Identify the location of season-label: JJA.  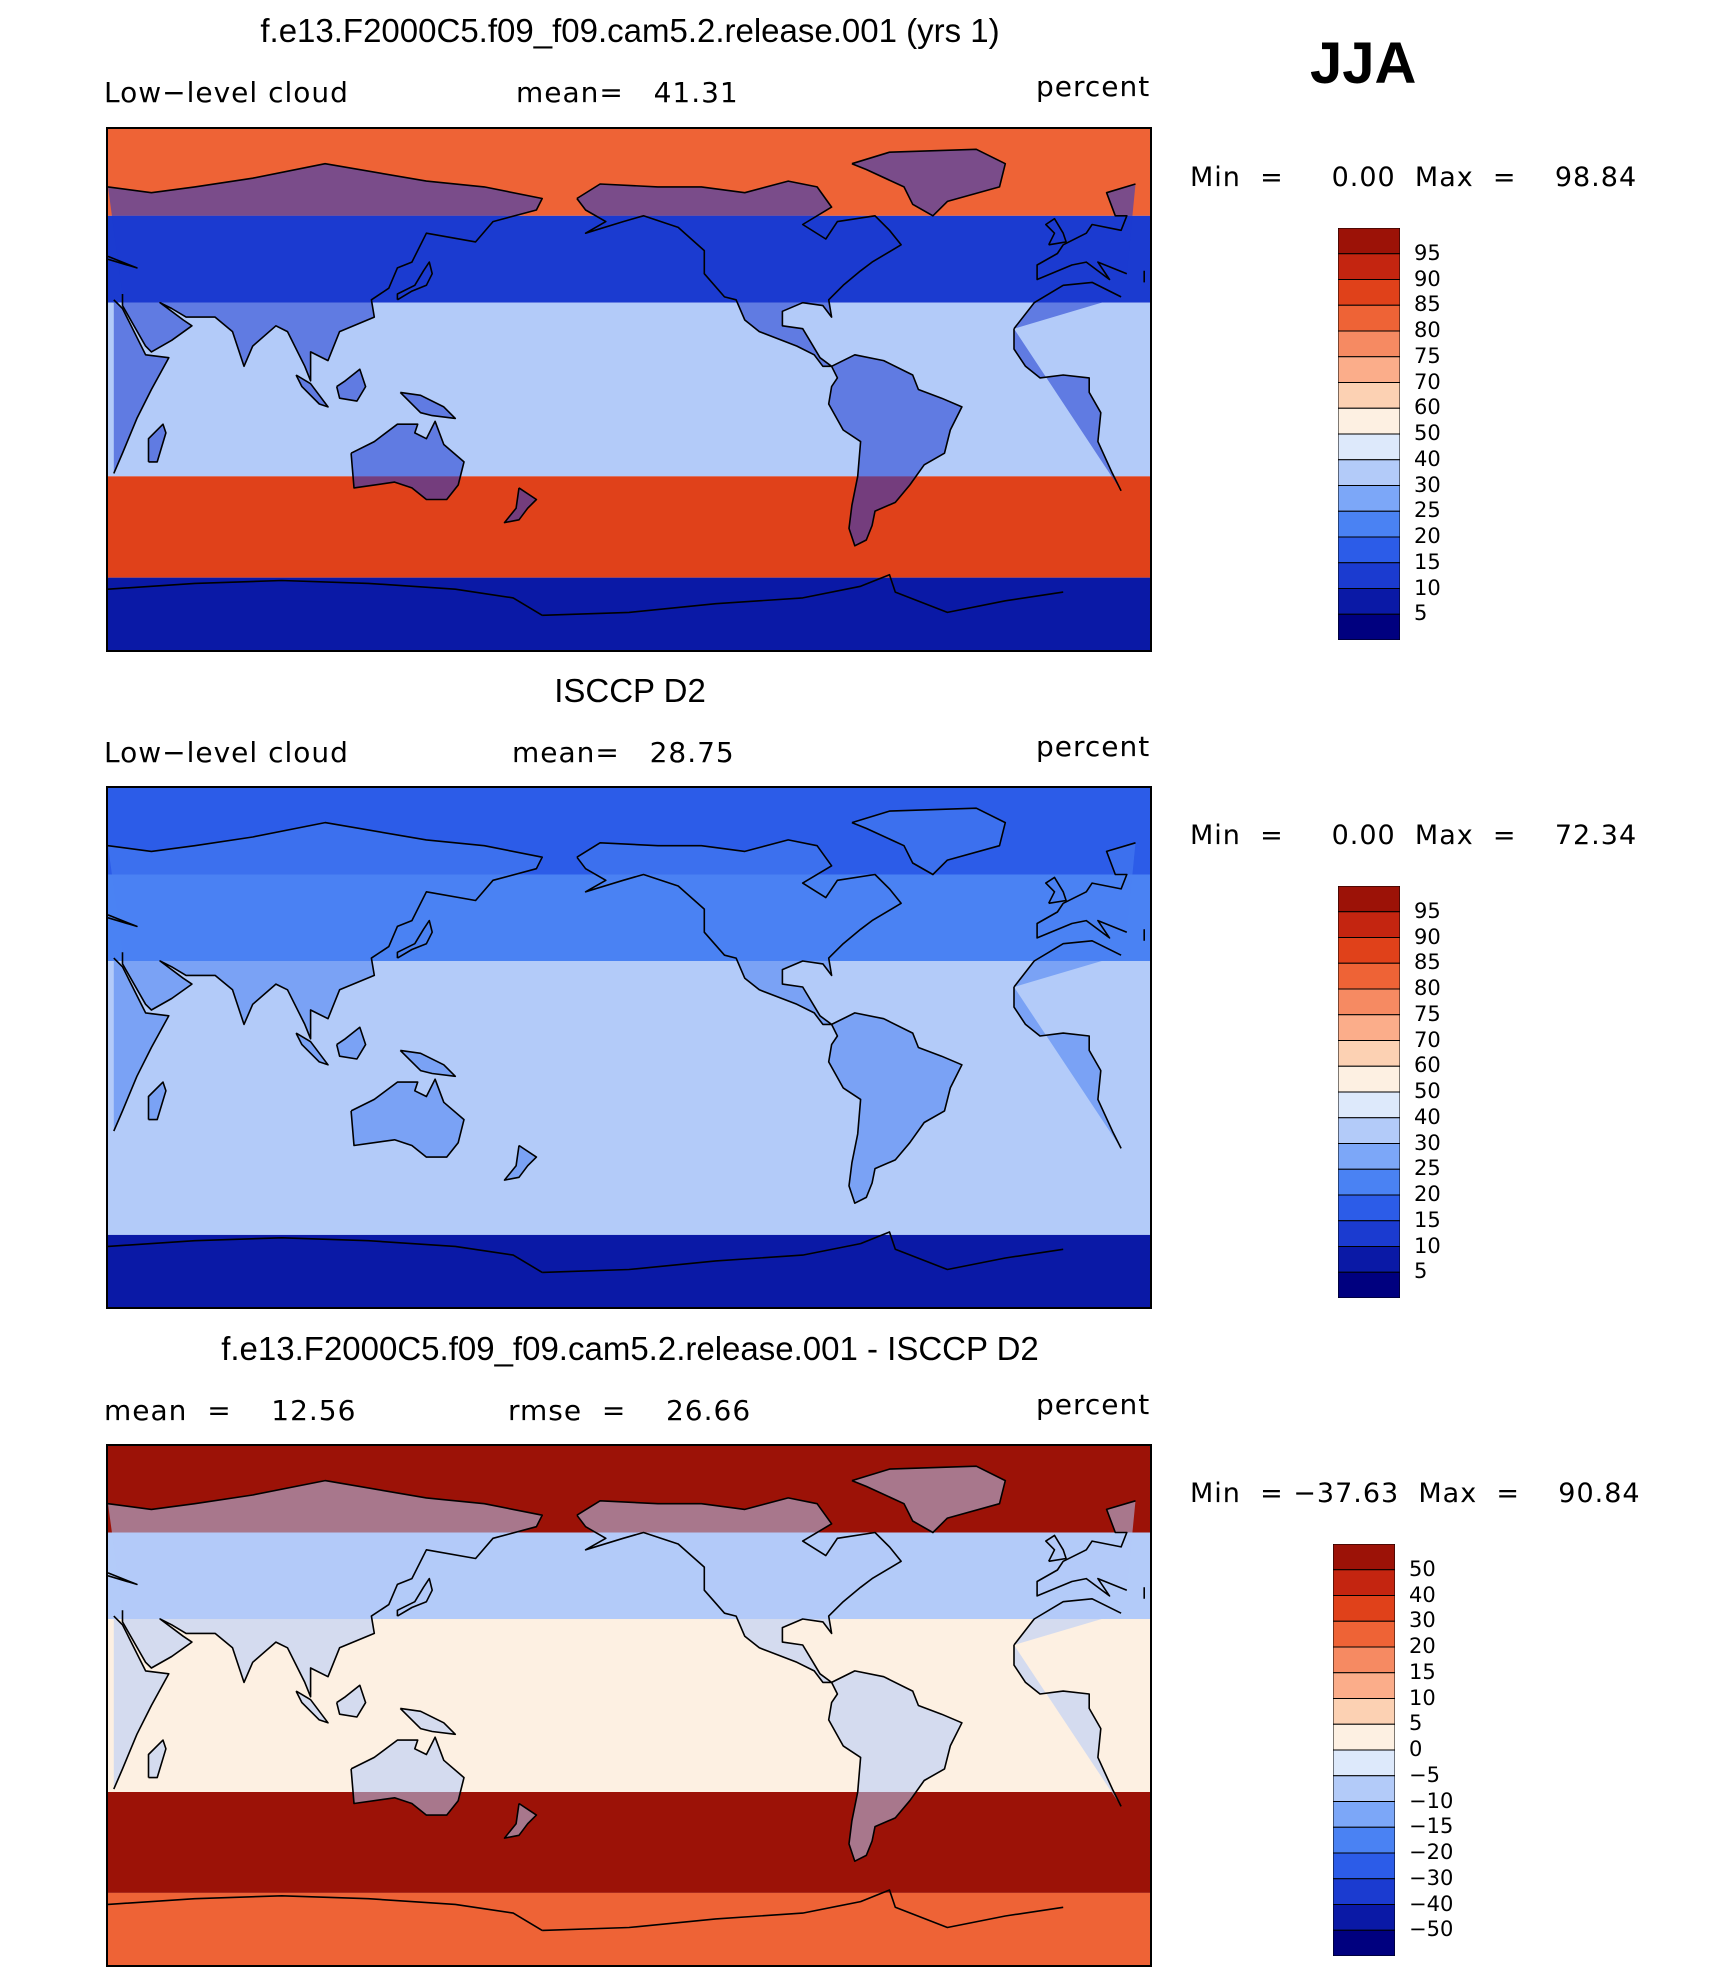
(1363, 63).